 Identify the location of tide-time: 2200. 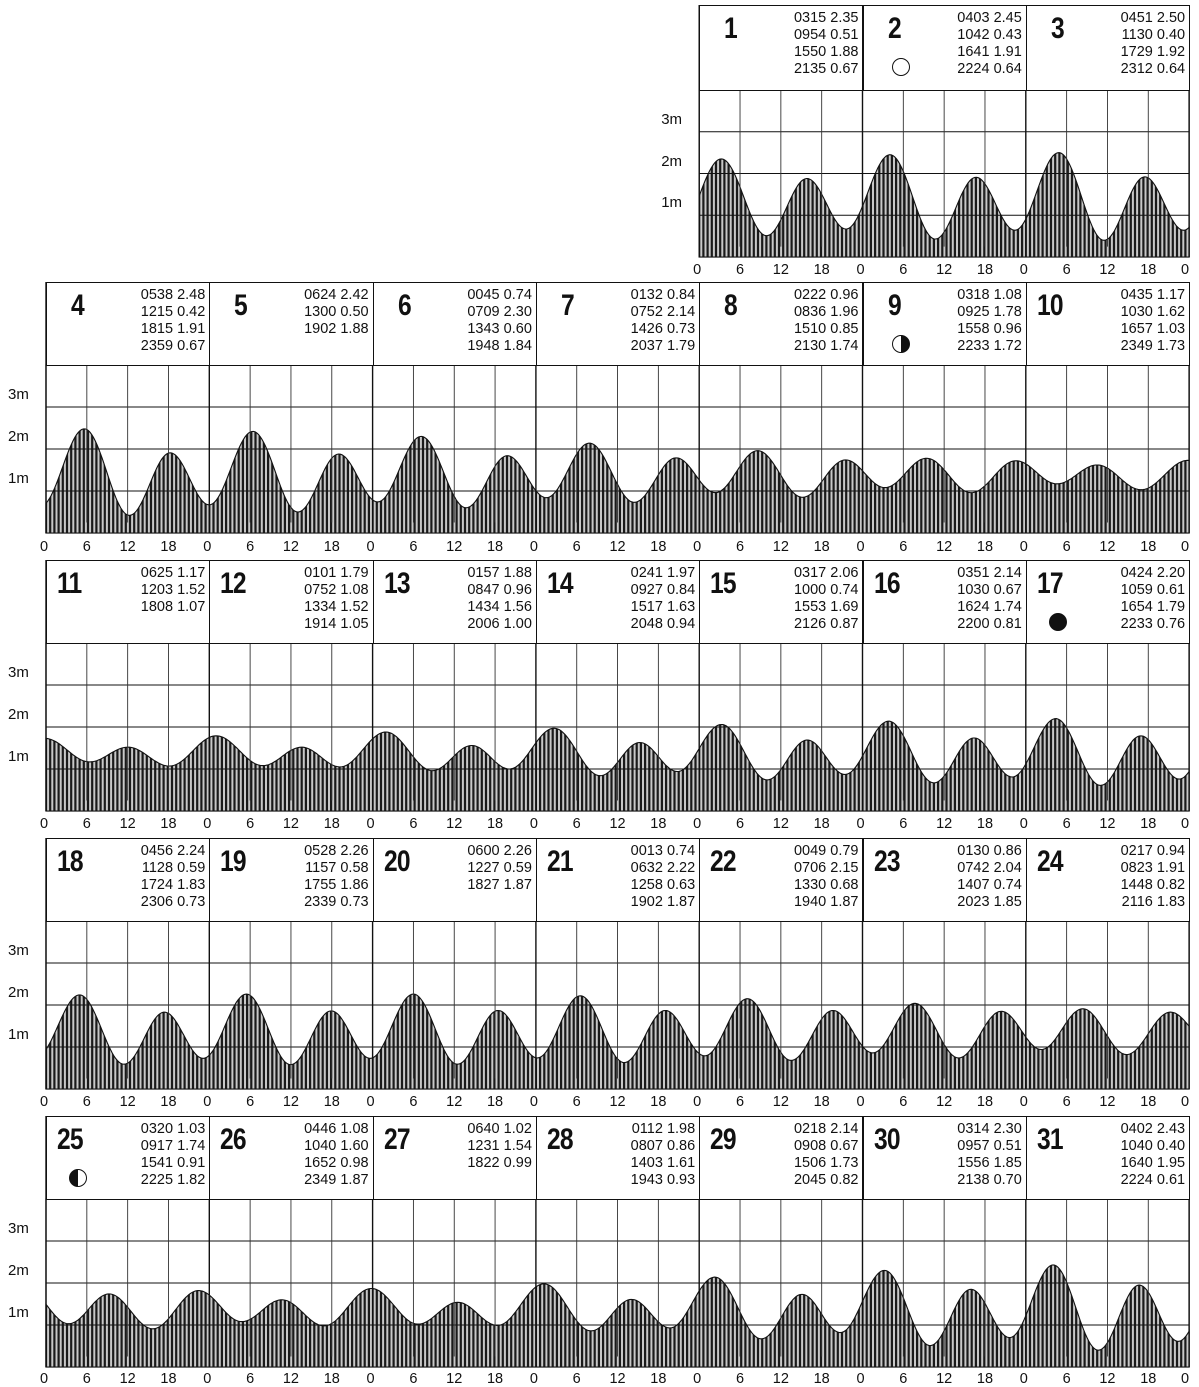
(973, 624).